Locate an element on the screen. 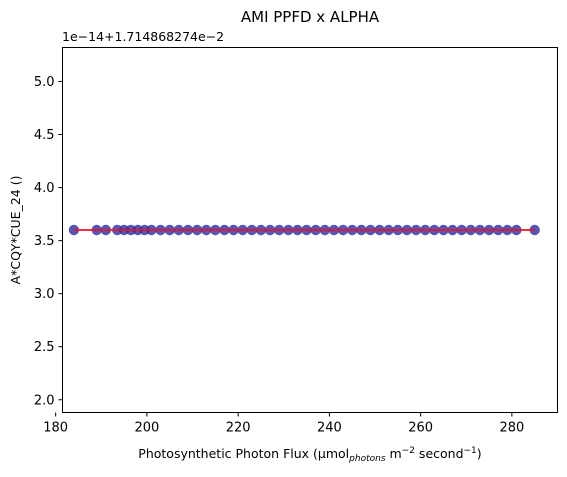 The height and width of the screenshot is (477, 567). y-axis: 2.0 2.5 3.0 3.5 4.0 4.5 5.0 is located at coordinates (48, 241).